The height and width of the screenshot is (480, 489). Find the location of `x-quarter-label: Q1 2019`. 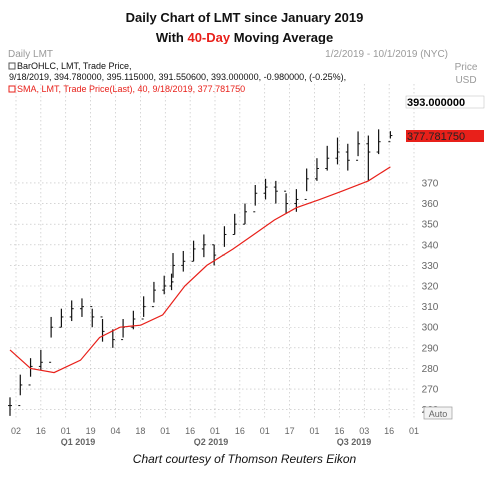

x-quarter-label: Q1 2019 is located at coordinates (78, 441).